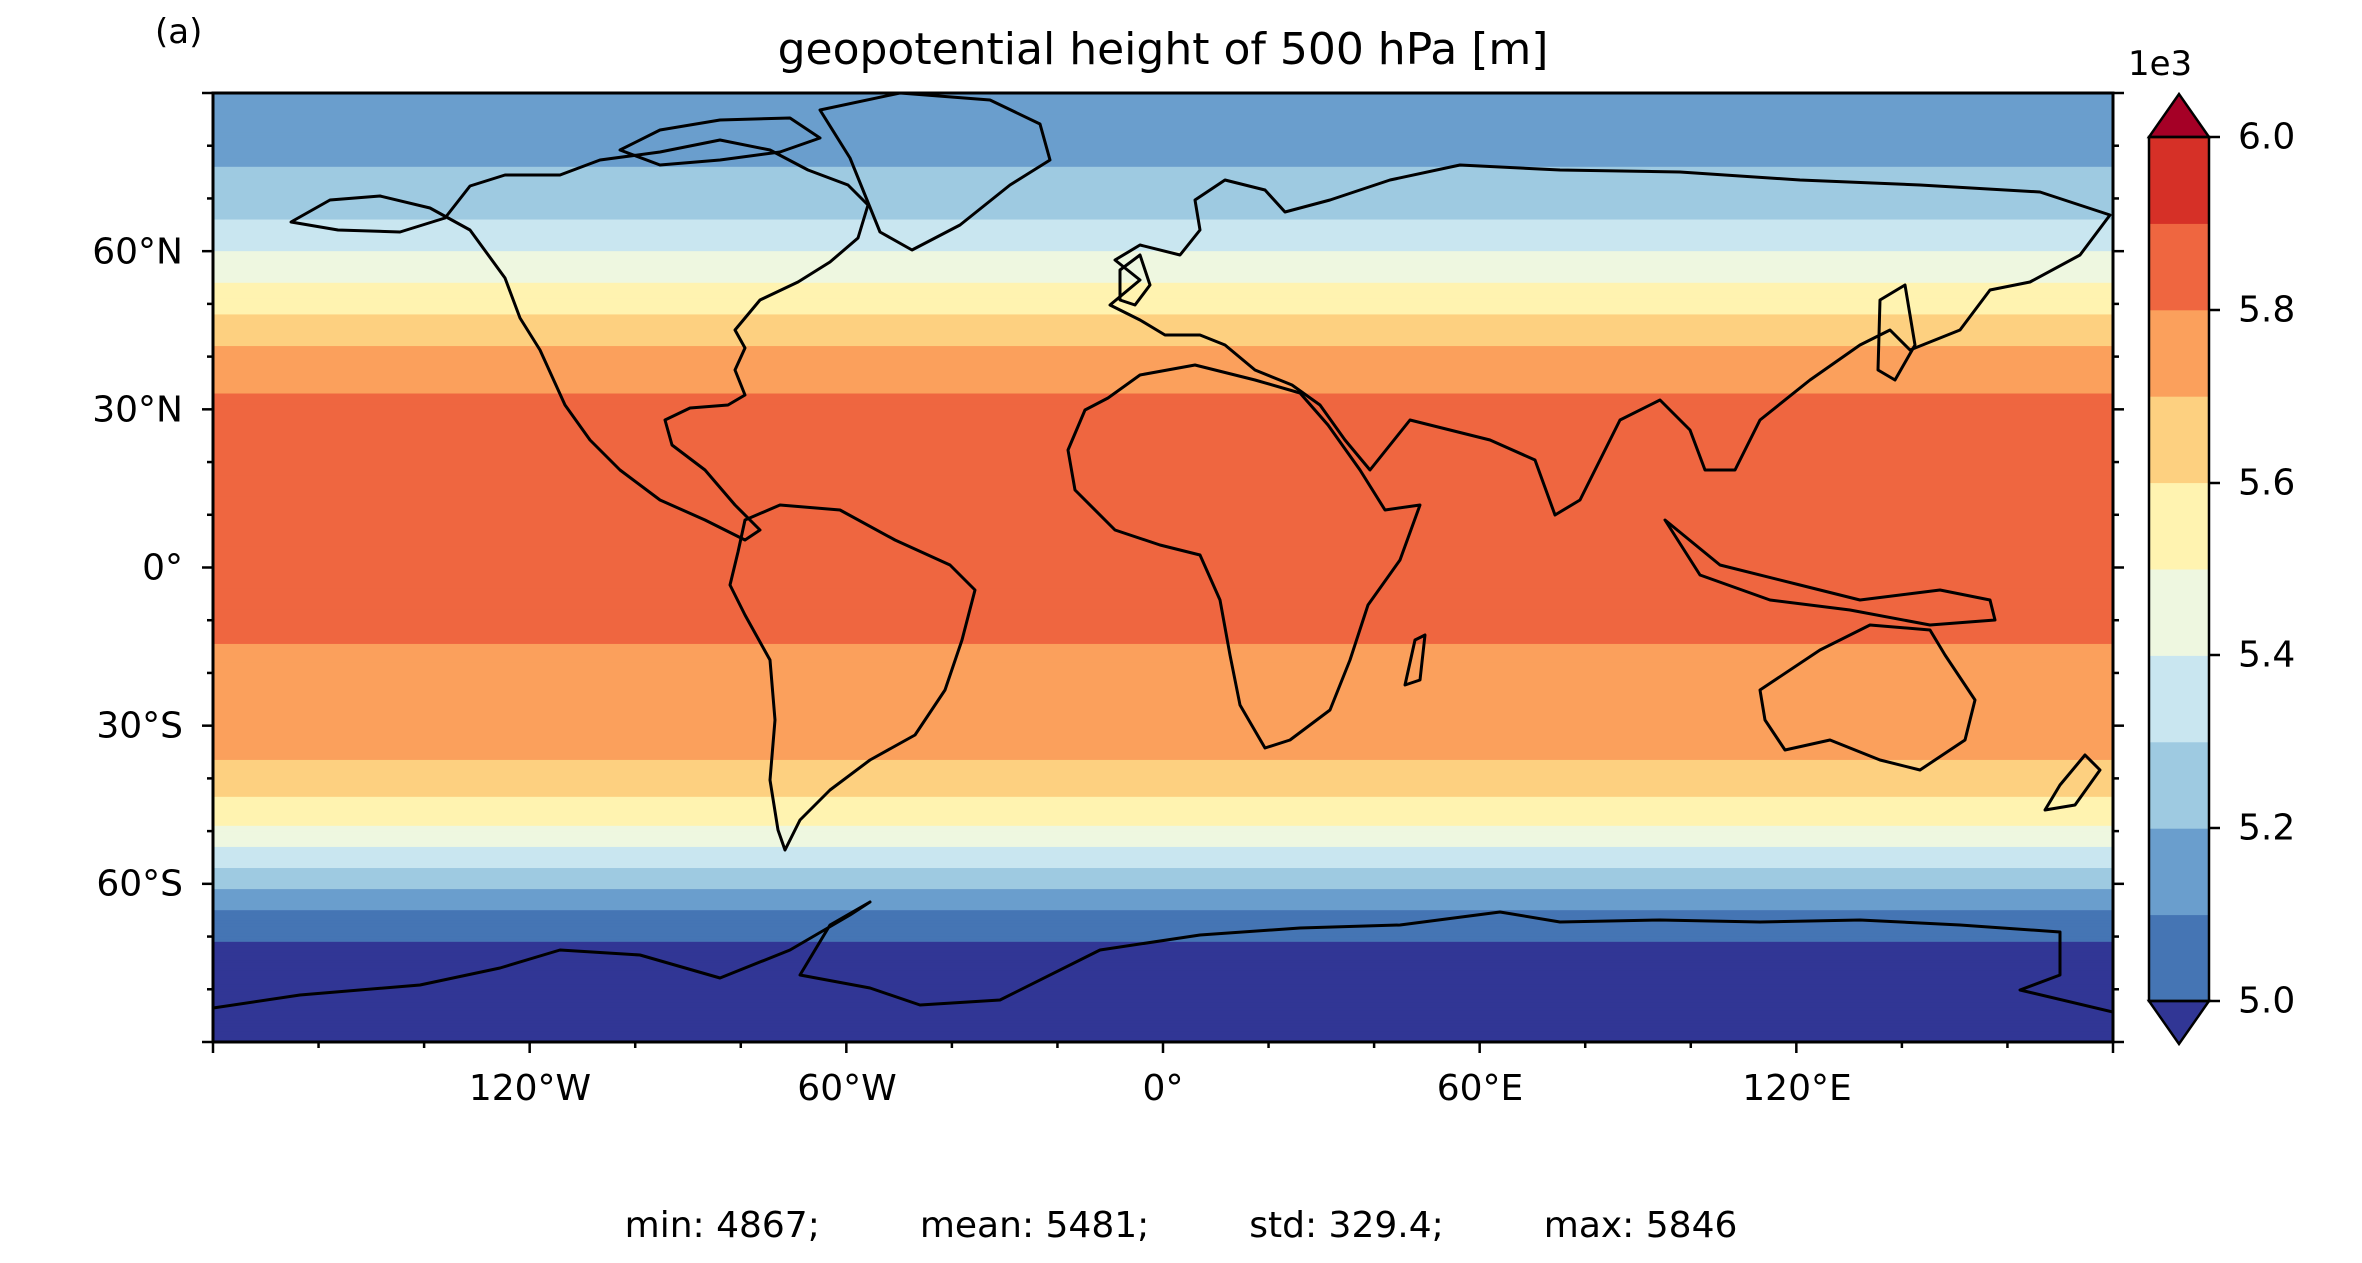 Image resolution: width=2362 pixels, height=1263 pixels. What do you see at coordinates (2267, 310) in the screenshot?
I see `colorbar-tick-label: 5.8` at bounding box center [2267, 310].